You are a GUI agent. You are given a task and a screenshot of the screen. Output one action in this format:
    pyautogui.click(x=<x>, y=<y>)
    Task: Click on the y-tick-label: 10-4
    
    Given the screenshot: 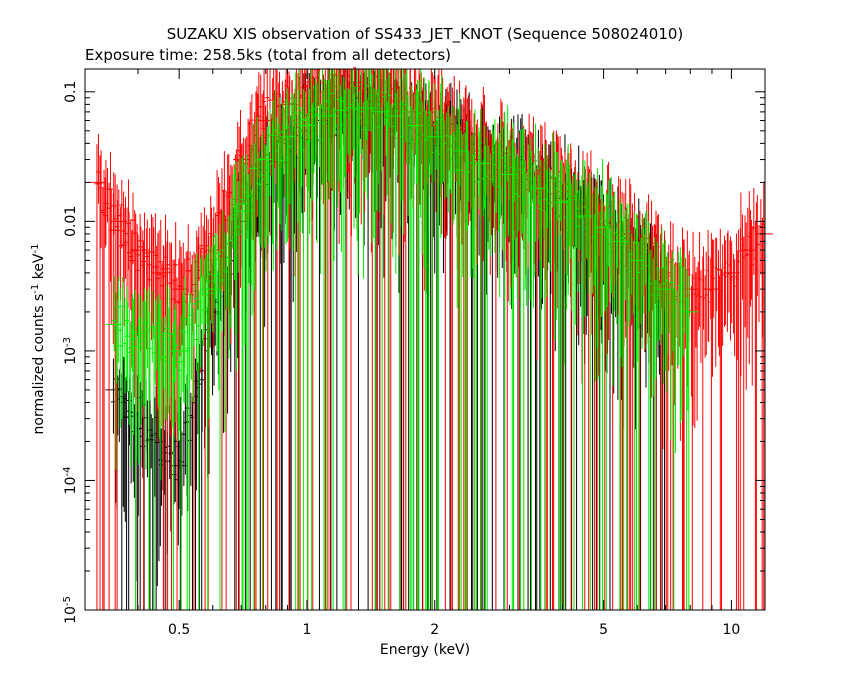 What is the action you would take?
    pyautogui.click(x=71, y=481)
    